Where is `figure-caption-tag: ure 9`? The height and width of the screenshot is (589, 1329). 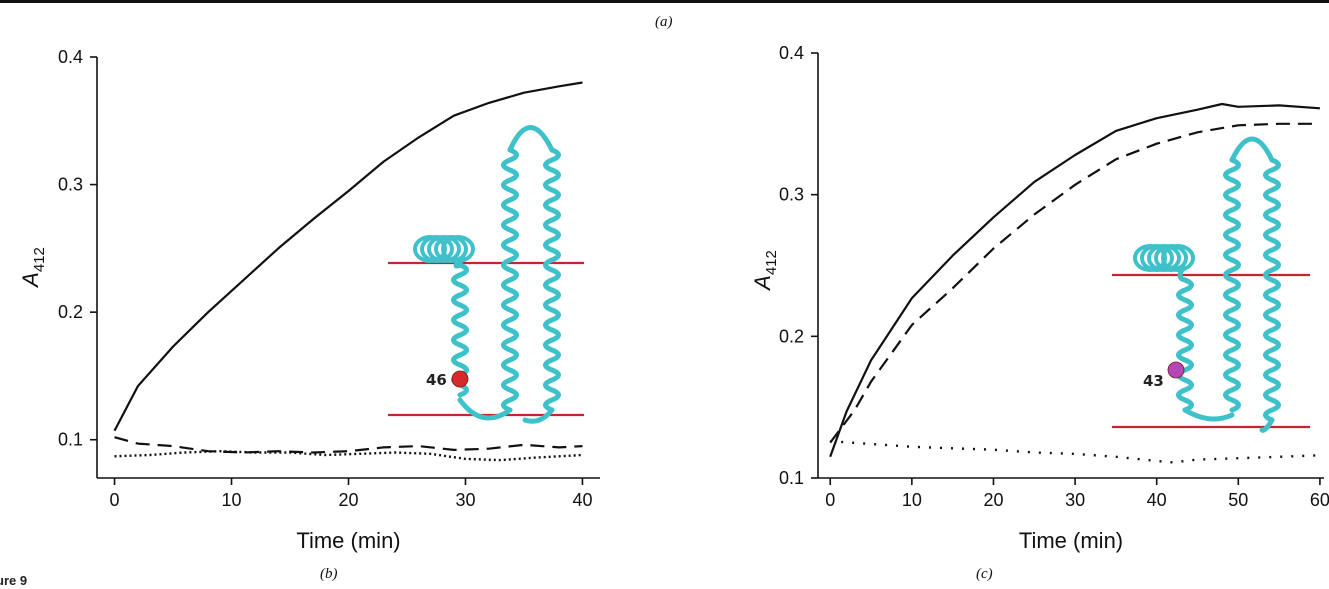 figure-caption-tag: ure 9 is located at coordinates (13, 580).